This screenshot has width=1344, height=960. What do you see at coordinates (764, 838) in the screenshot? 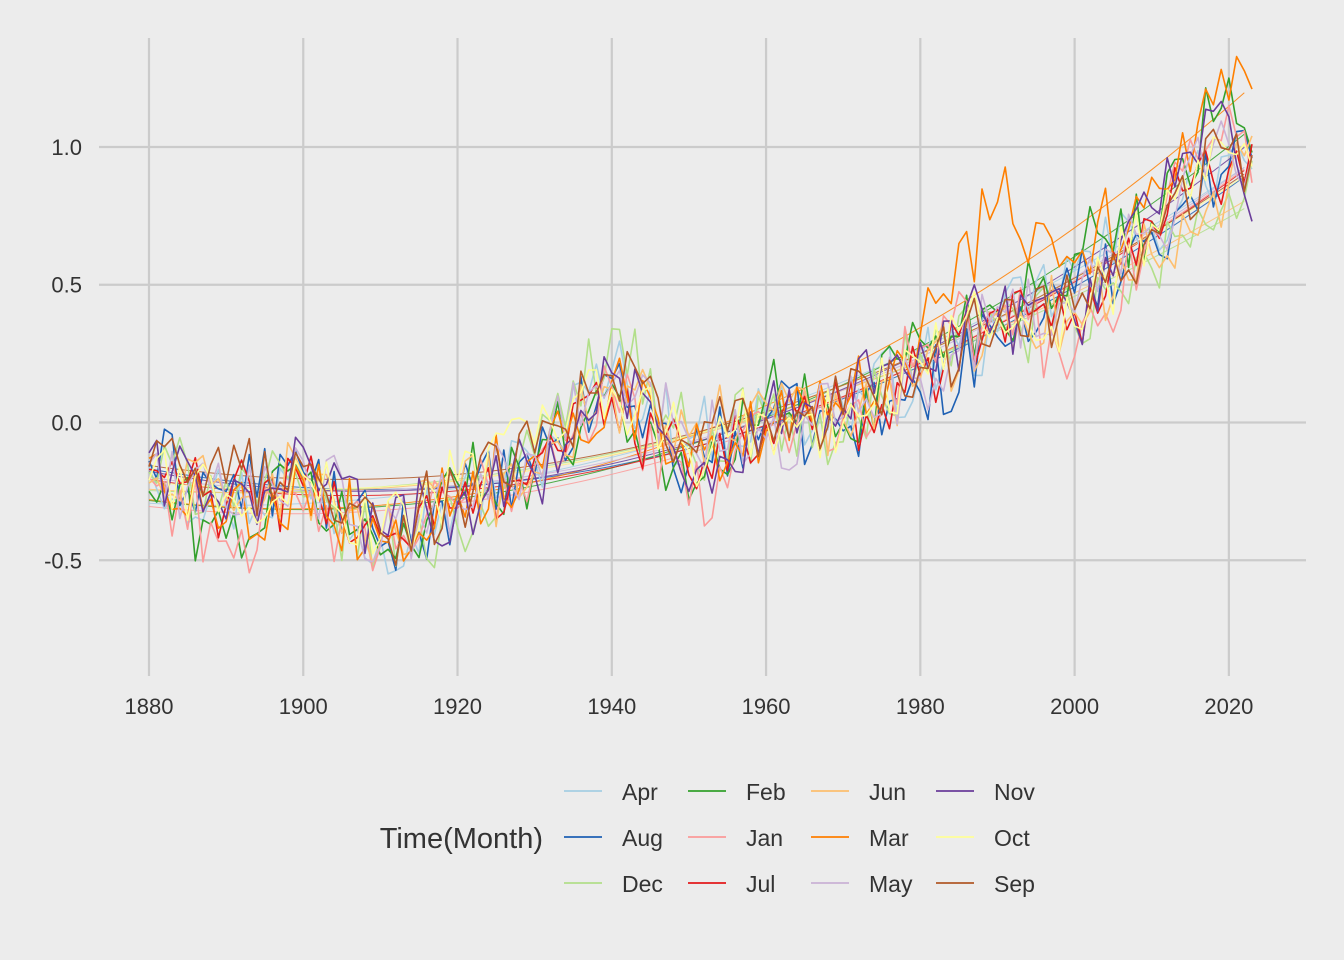
I see `legend-label-jan: Jan` at bounding box center [764, 838].